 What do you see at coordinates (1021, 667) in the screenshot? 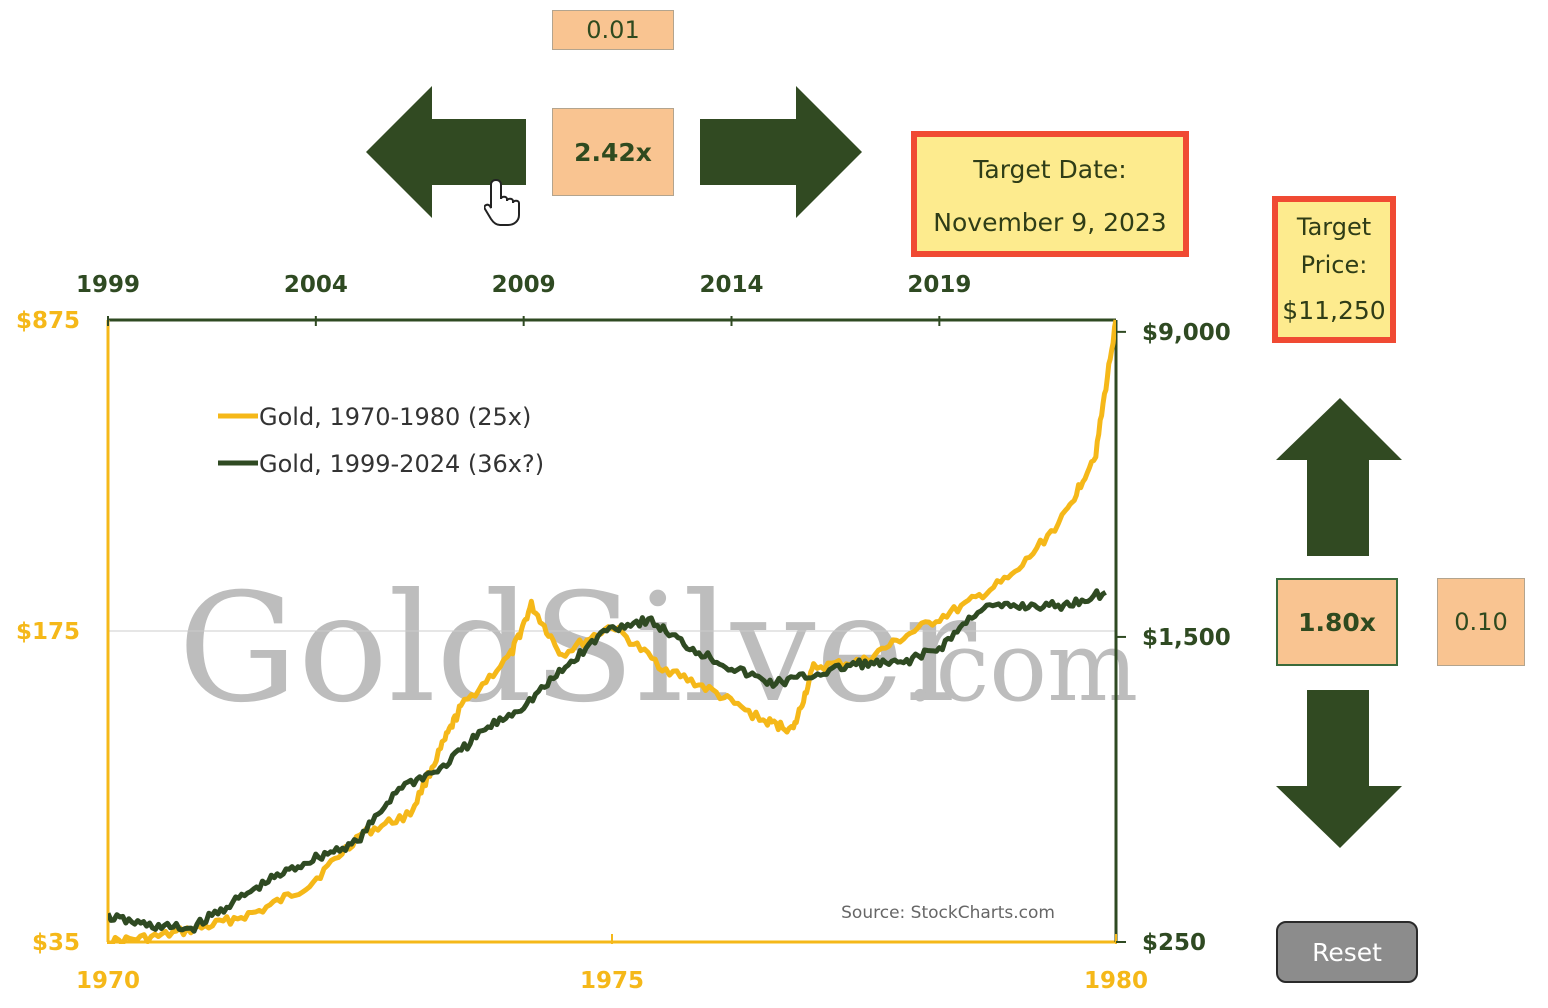
I see `watermark-suffix: .com` at bounding box center [1021, 667].